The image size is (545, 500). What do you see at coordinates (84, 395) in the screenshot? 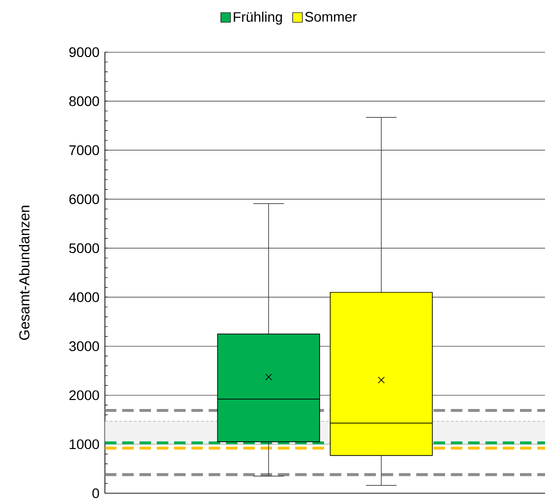
I see `y-tick-label: 2000` at bounding box center [84, 395].